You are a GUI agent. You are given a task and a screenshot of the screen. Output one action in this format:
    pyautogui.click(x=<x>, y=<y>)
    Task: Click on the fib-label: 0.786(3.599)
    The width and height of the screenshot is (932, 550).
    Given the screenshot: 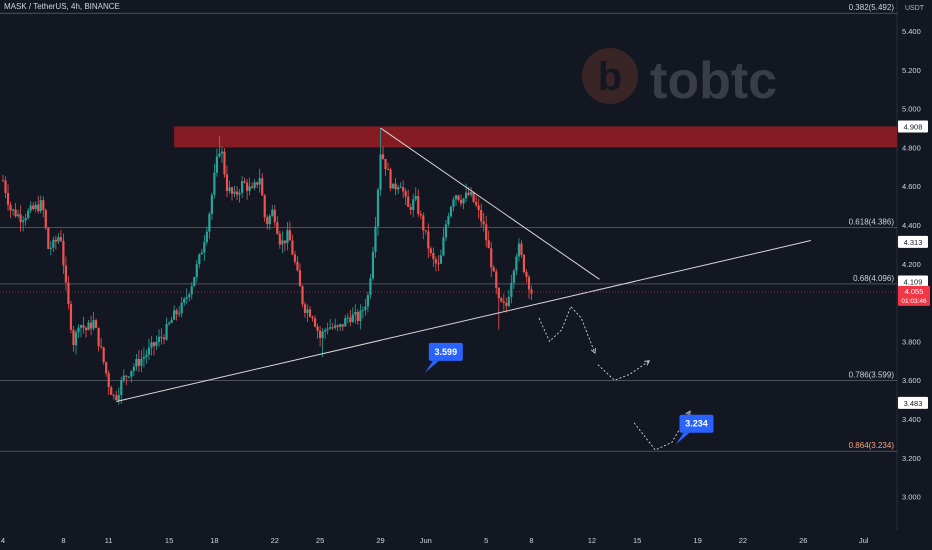 What is the action you would take?
    pyautogui.click(x=872, y=374)
    